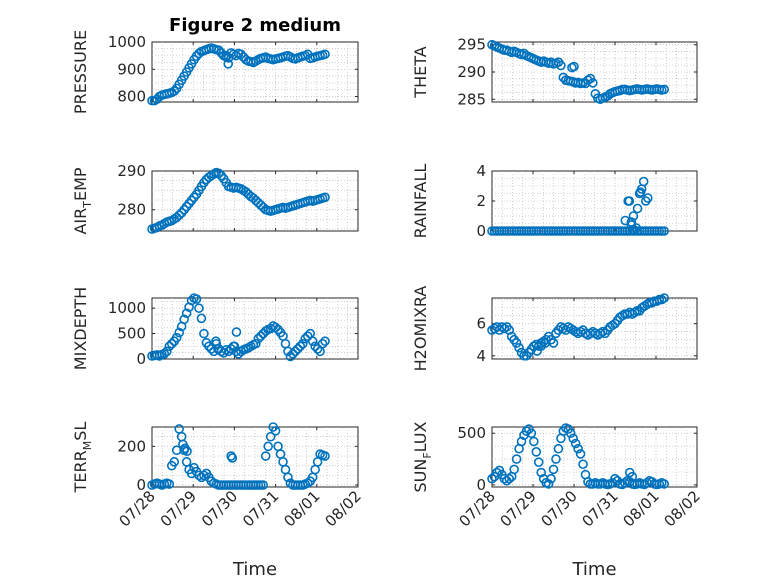 The width and height of the screenshot is (778, 583). What do you see at coordinates (255, 25) in the screenshot?
I see `chart-title: Figure 2 medium` at bounding box center [255, 25].